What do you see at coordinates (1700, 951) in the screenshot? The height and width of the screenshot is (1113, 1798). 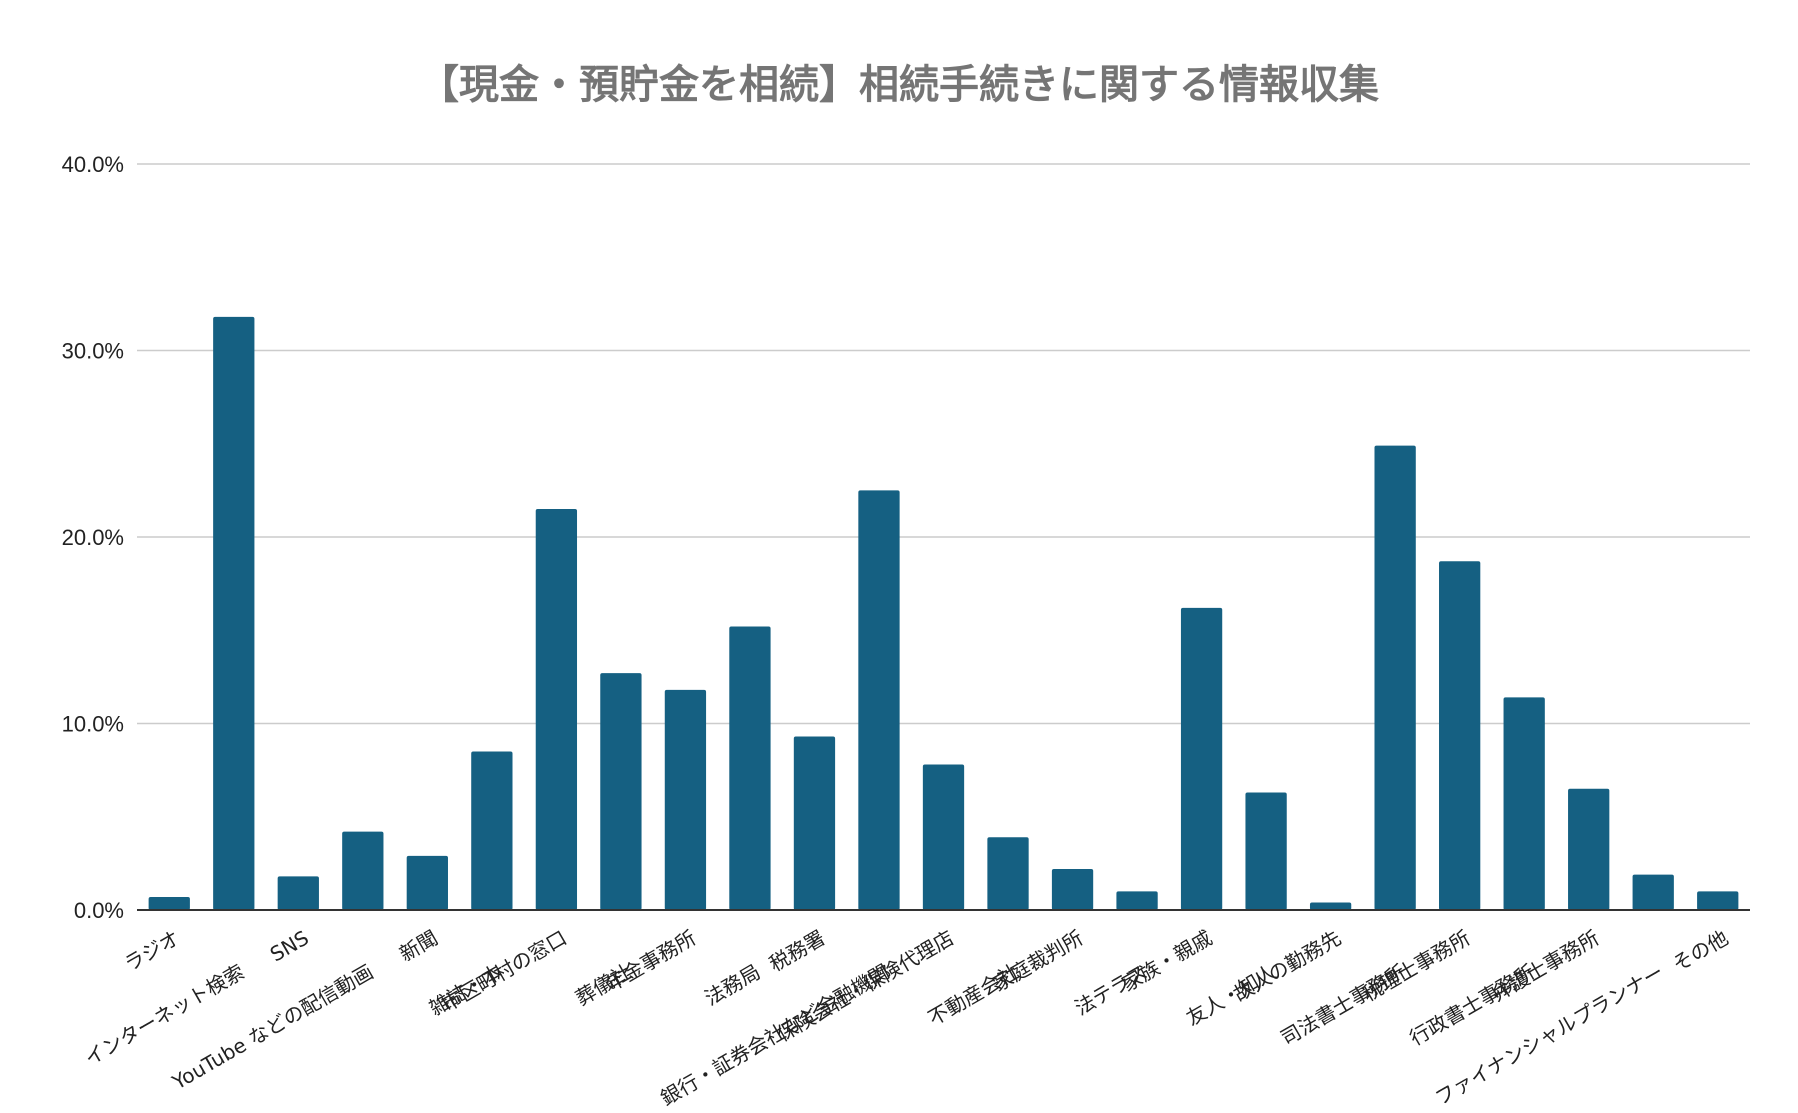 I see `x-category-label: その他` at bounding box center [1700, 951].